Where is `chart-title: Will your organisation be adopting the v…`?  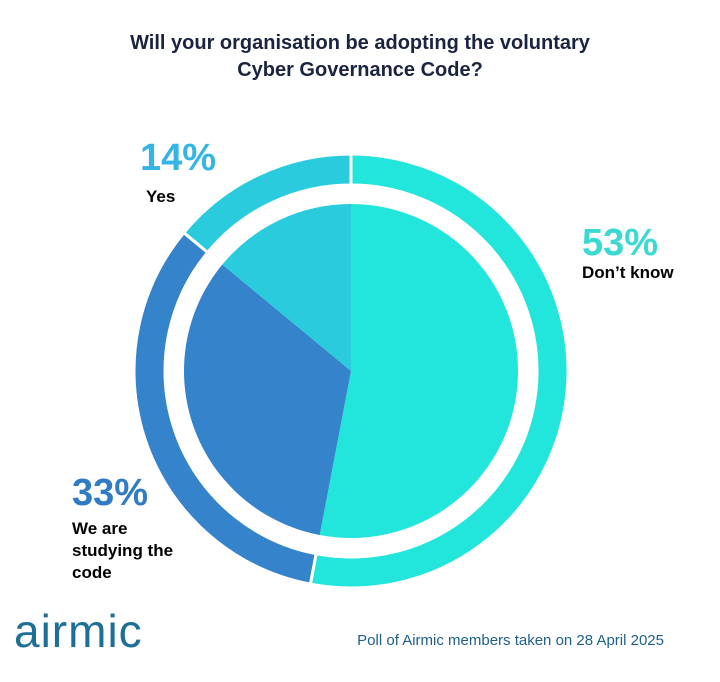 chart-title: Will your organisation be adopting the v… is located at coordinates (360, 57).